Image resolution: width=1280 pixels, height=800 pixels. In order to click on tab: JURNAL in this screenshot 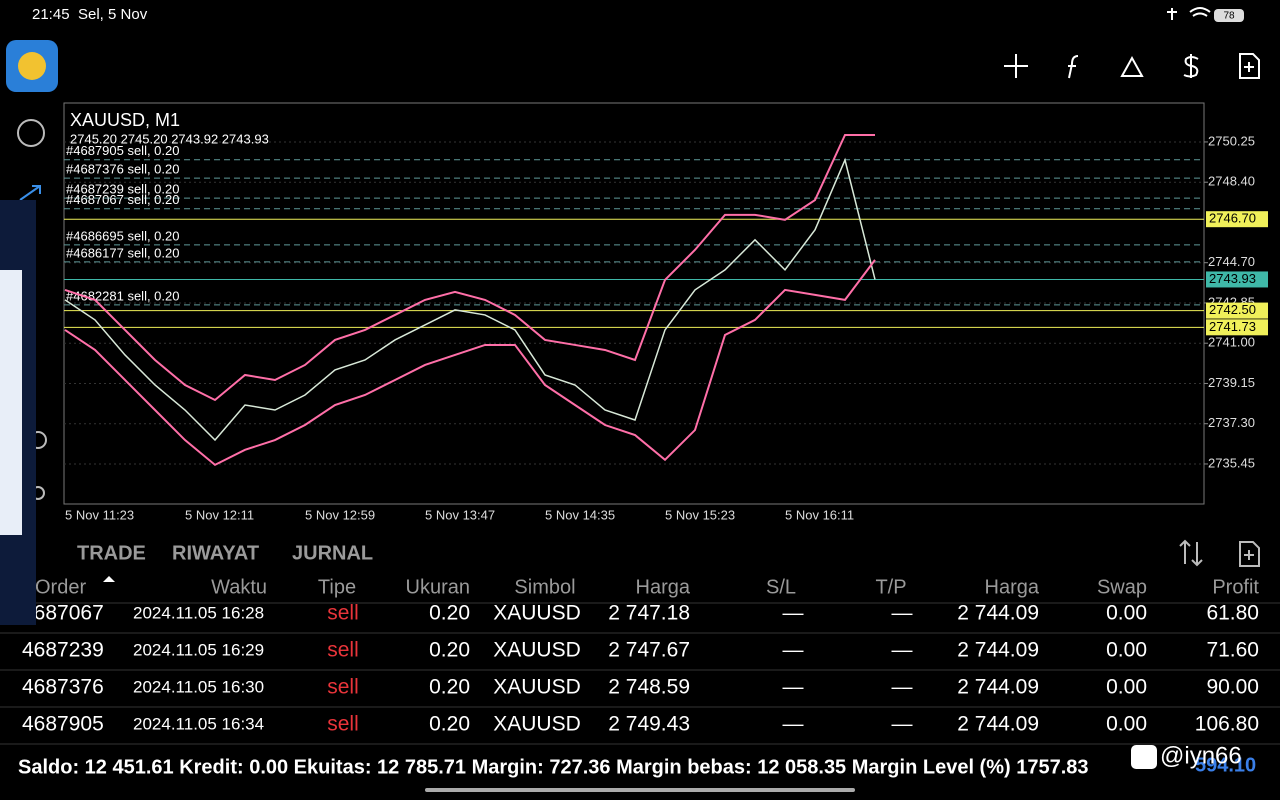, I will do `click(332, 553)`.